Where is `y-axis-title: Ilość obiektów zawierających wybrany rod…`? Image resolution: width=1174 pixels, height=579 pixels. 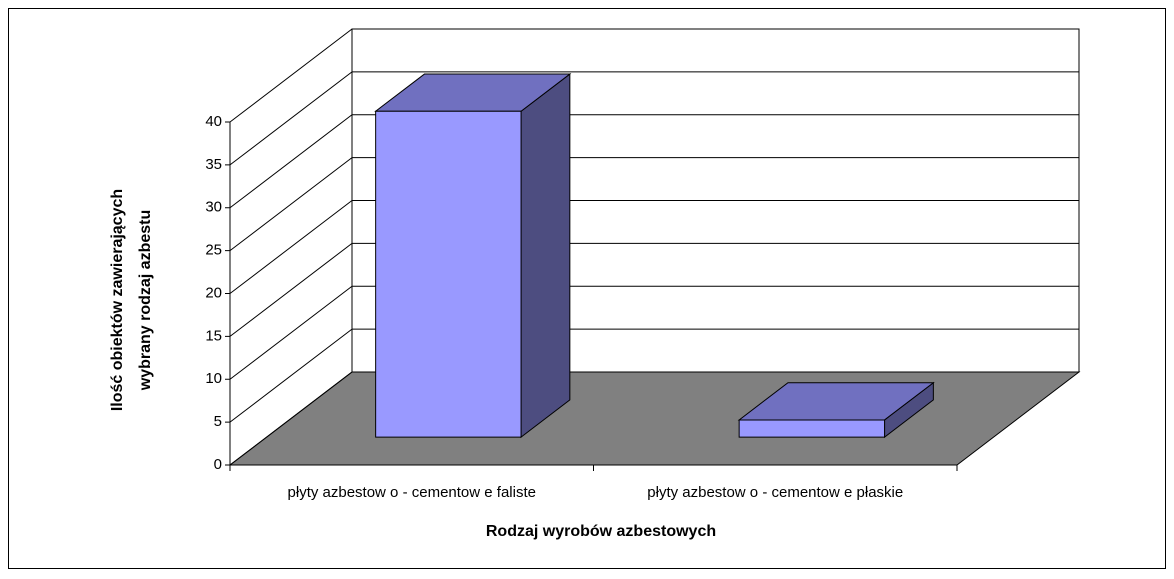 y-axis-title: Ilość obiektów zawierających wybrany rod… is located at coordinates (131, 300).